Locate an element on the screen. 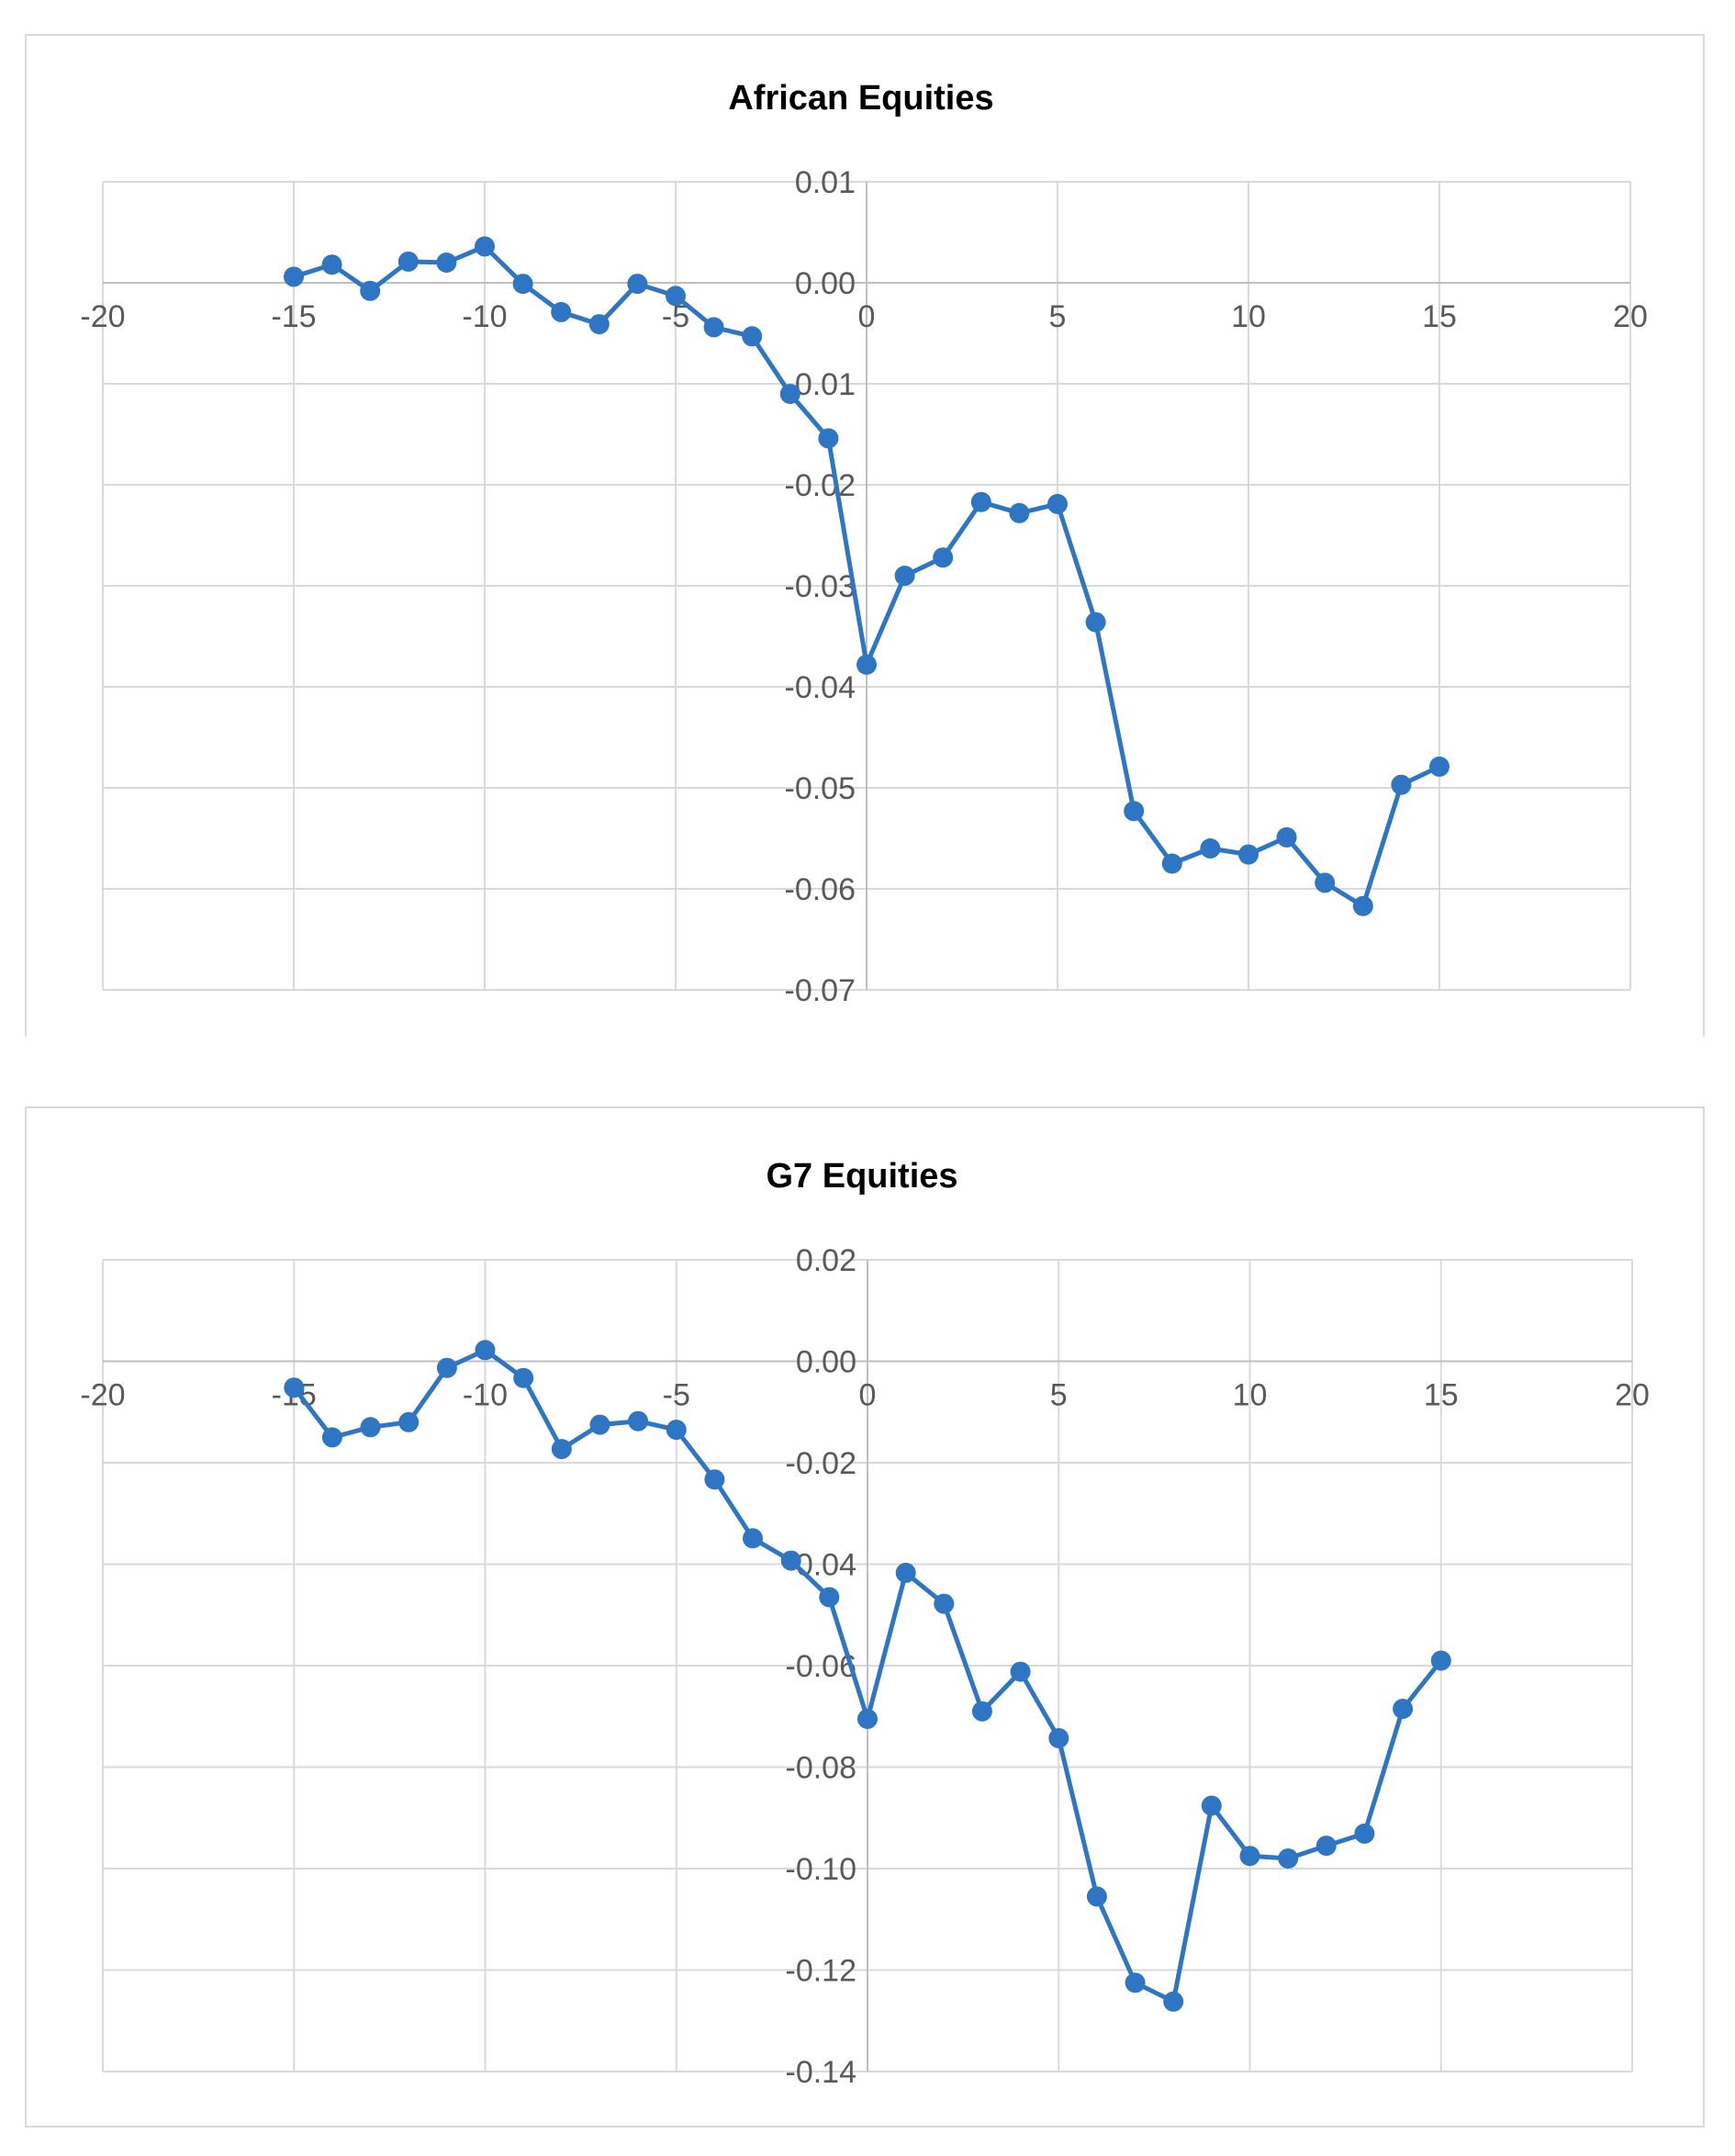 The width and height of the screenshot is (1735, 2156). y-tick-label: -0.10 is located at coordinates (821, 1870).